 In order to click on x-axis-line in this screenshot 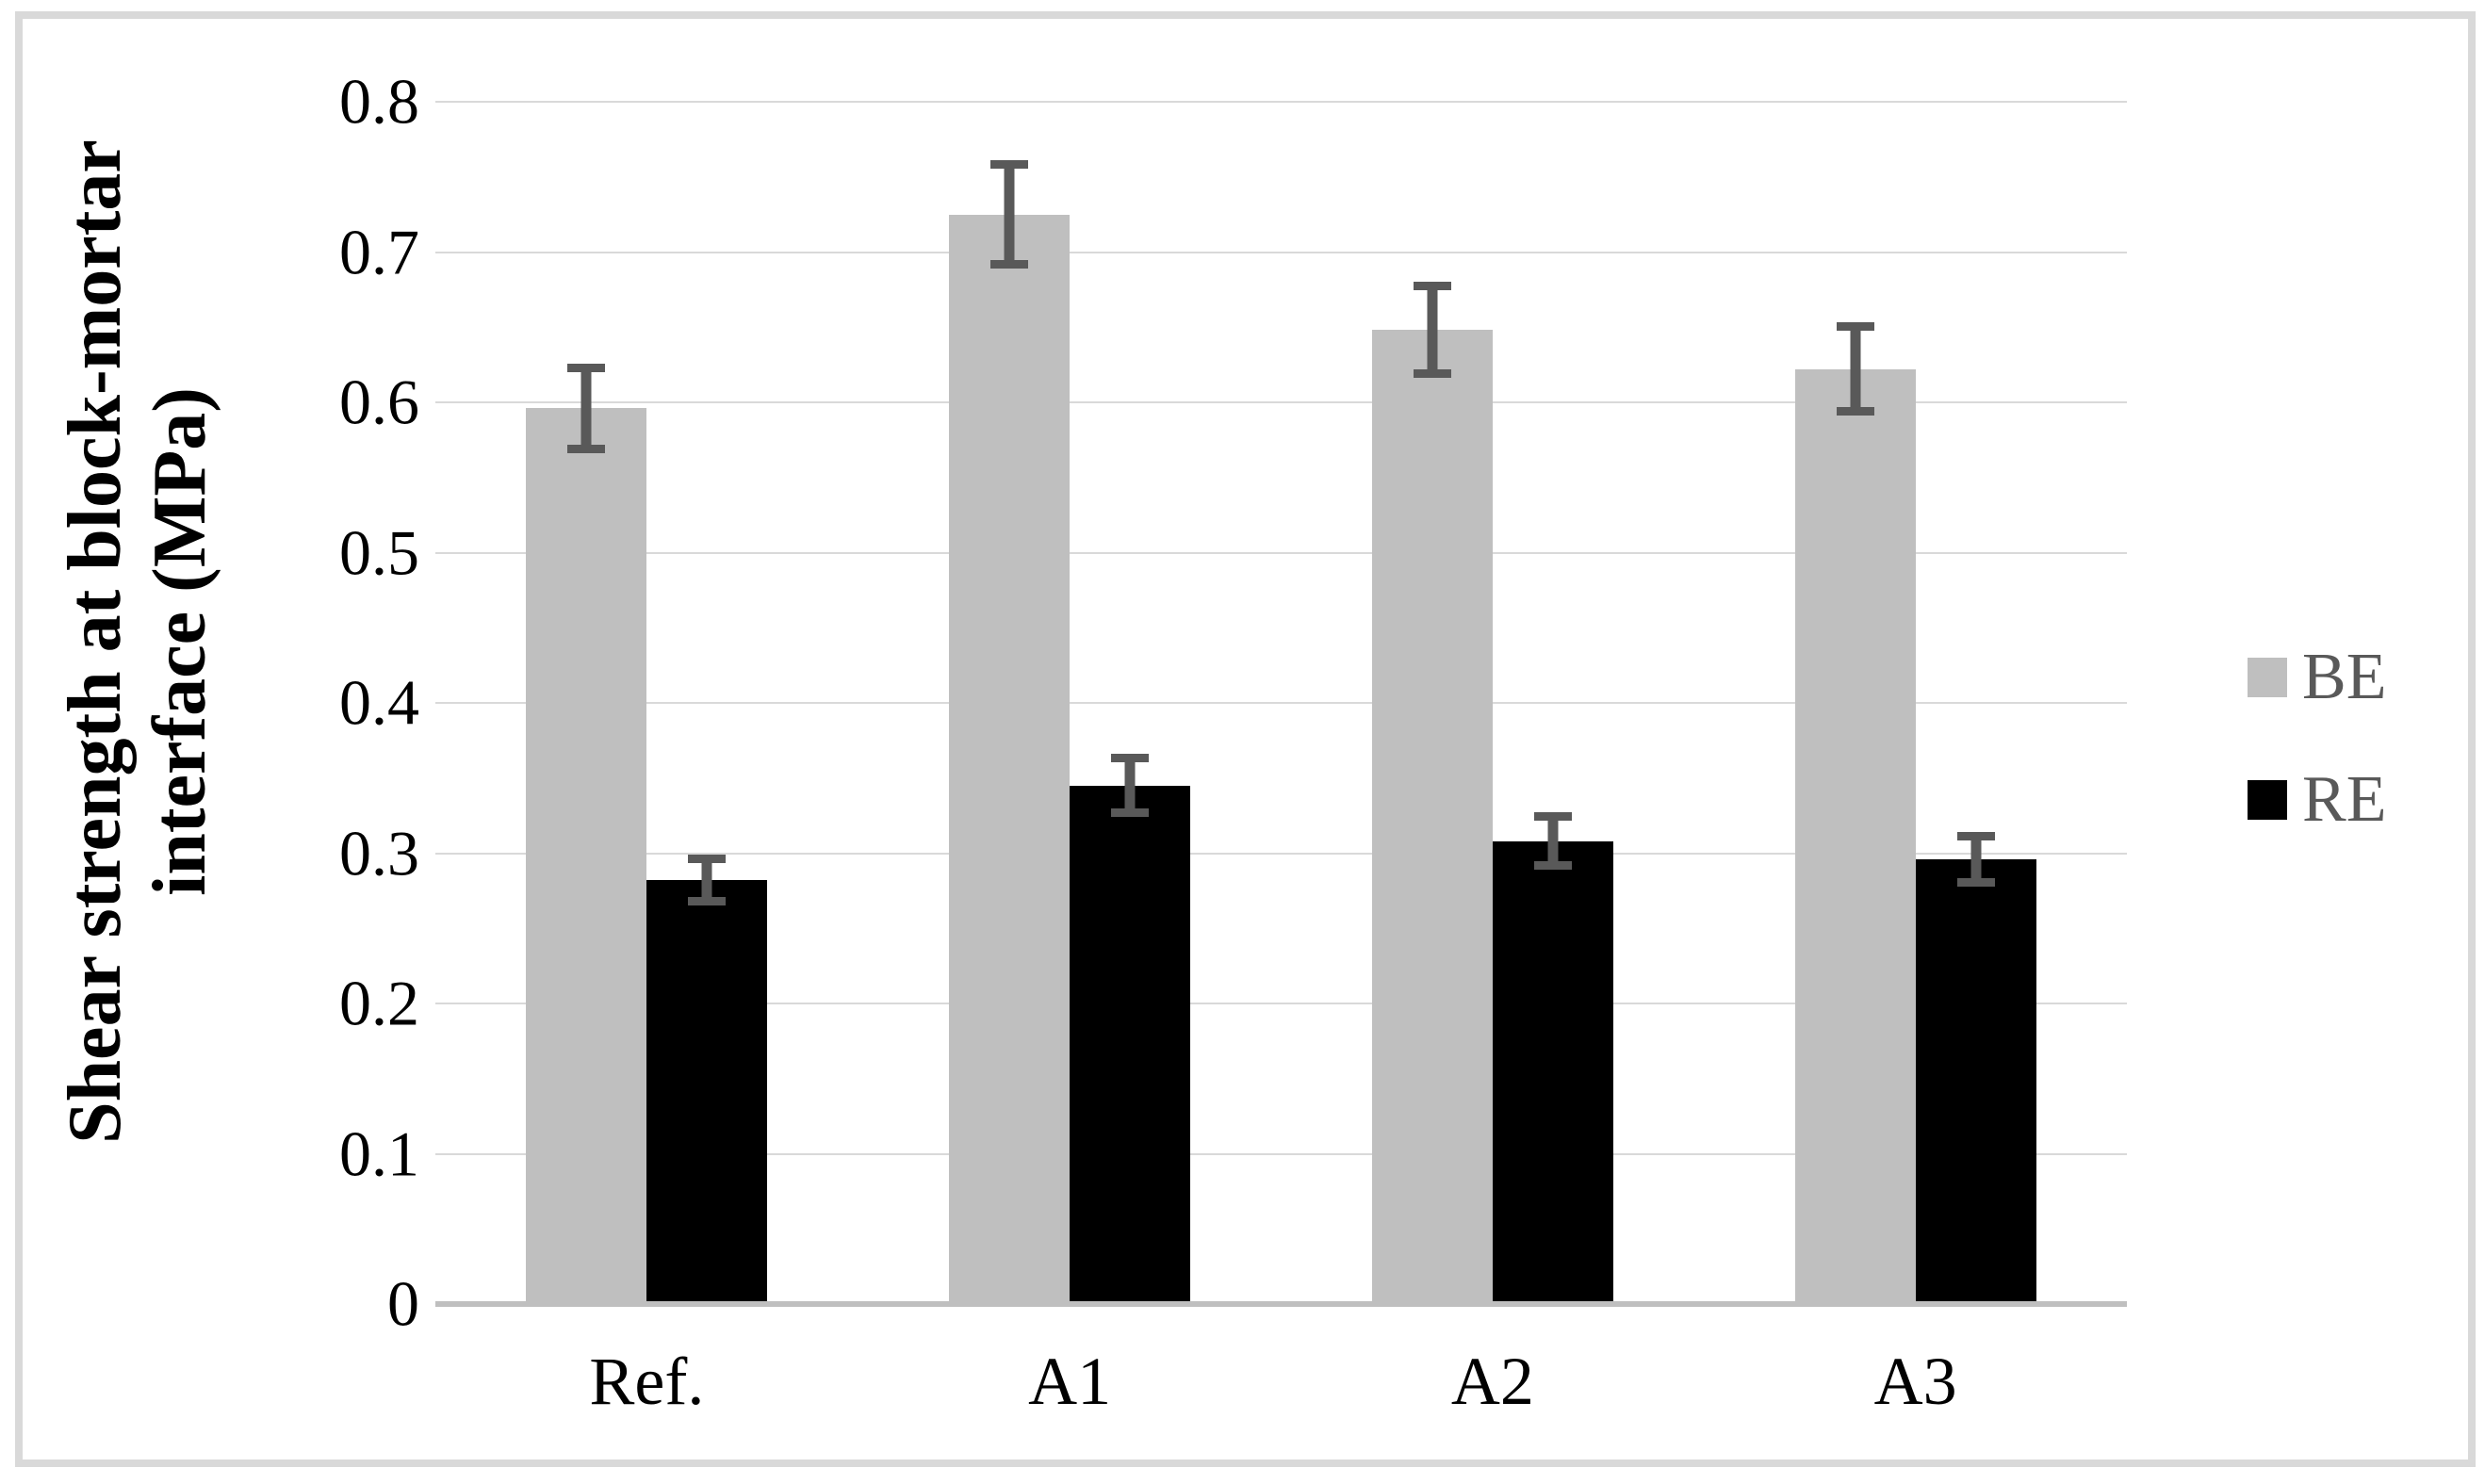, I will do `click(1281, 1304)`.